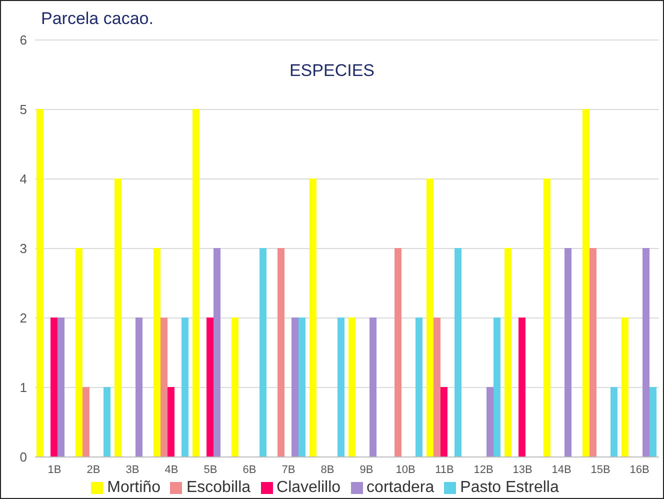 Image resolution: width=664 pixels, height=499 pixels. I want to click on x-tick-label: 5B, so click(211, 470).